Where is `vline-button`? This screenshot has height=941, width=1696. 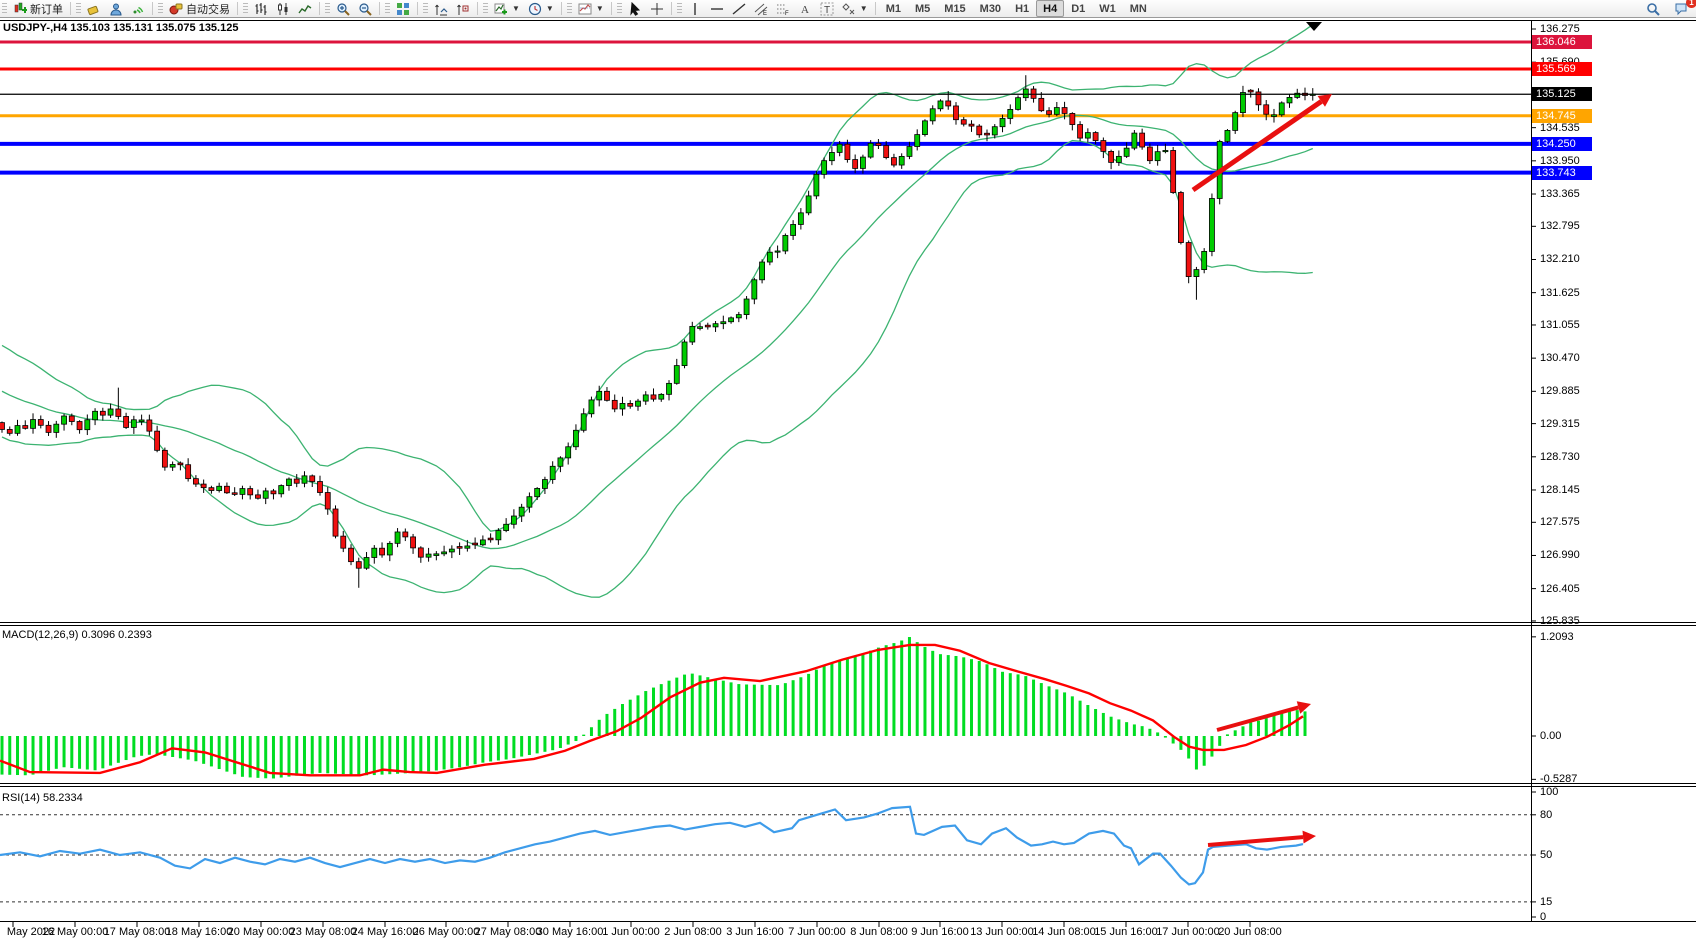
vline-button is located at coordinates (695, 8).